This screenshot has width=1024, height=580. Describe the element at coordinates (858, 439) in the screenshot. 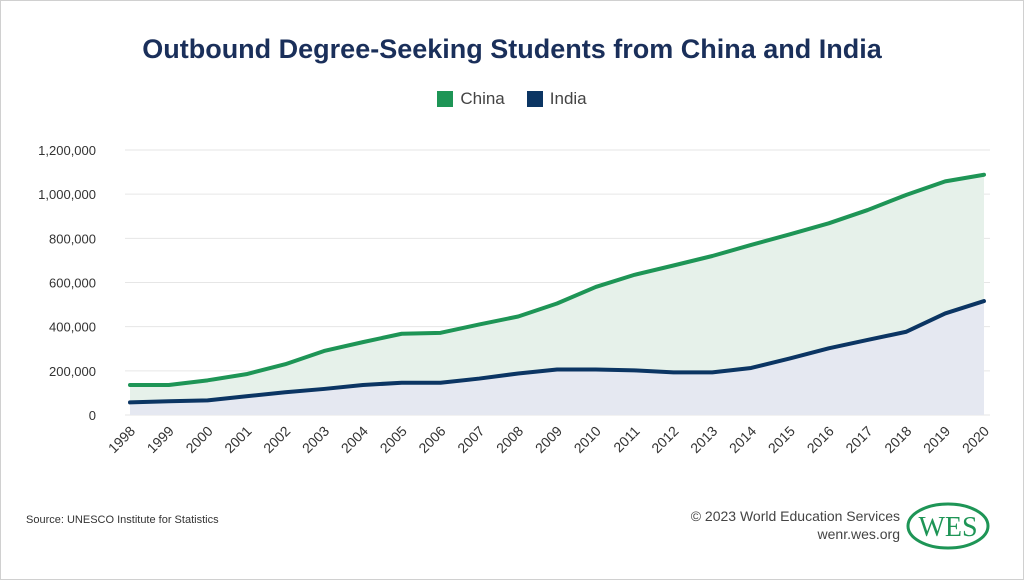

I see `x-tick-label: 2017` at that location.